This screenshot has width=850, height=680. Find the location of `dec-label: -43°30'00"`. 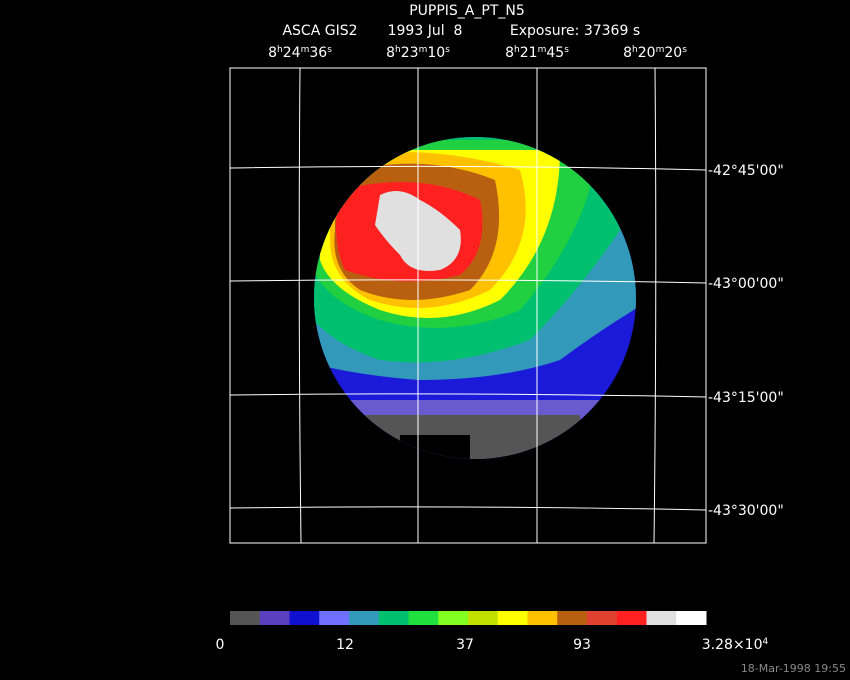

dec-label: -43°30'00" is located at coordinates (746, 511).